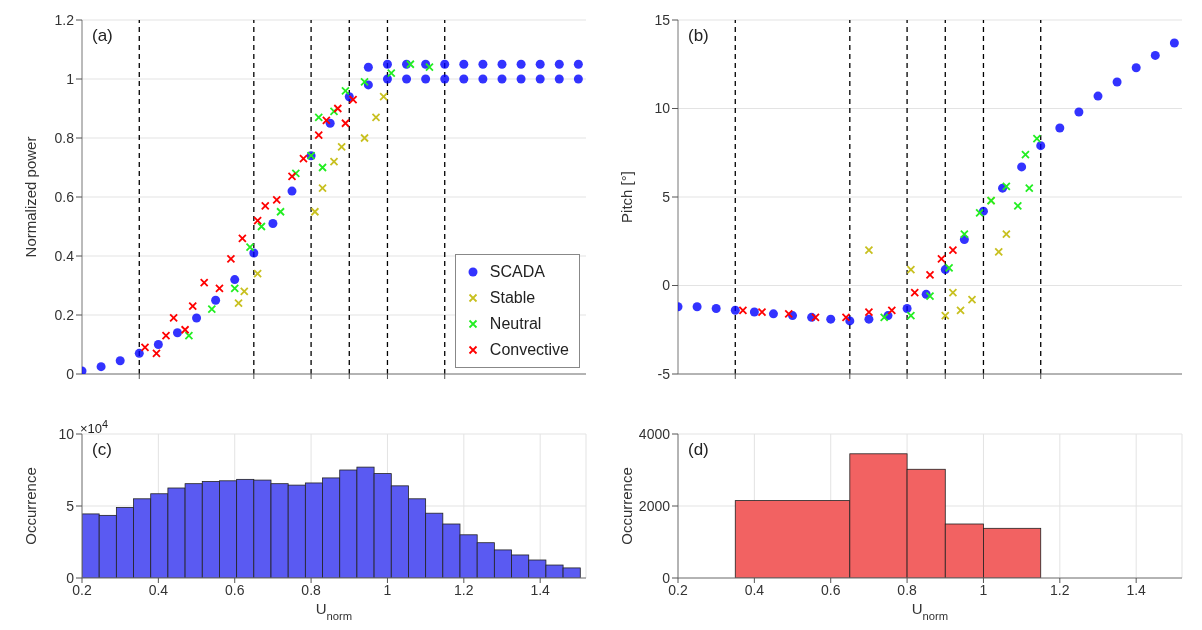  What do you see at coordinates (662, 19) in the screenshot?
I see `y-tick-label: 15` at bounding box center [662, 19].